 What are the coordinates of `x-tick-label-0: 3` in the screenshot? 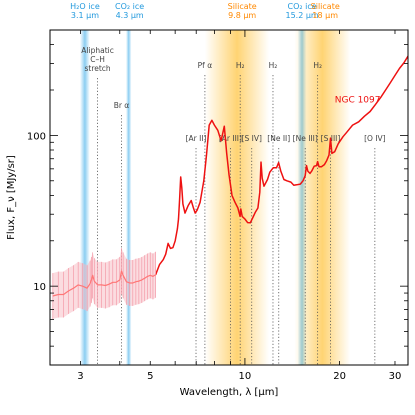 It's located at (80, 376).